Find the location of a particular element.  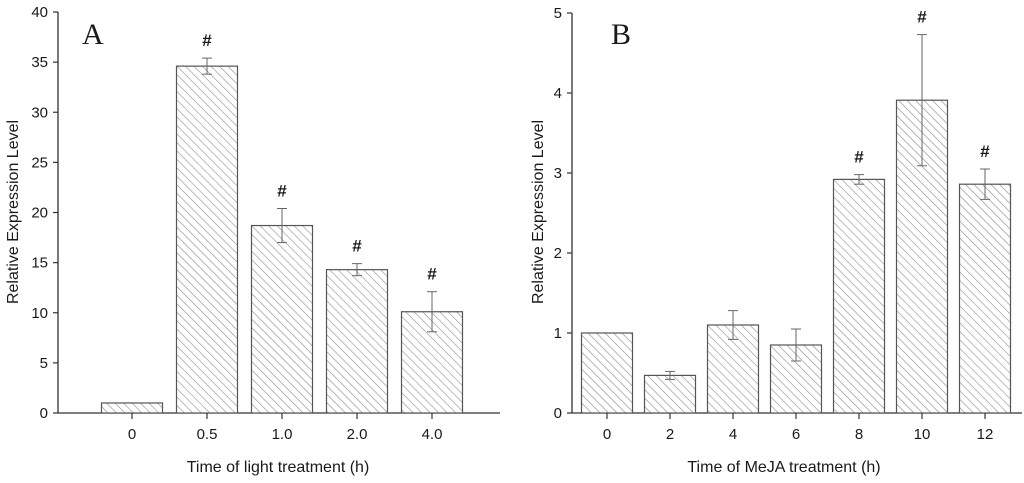

panel-a-x-tick-label: 2.0 is located at coordinates (357, 434).